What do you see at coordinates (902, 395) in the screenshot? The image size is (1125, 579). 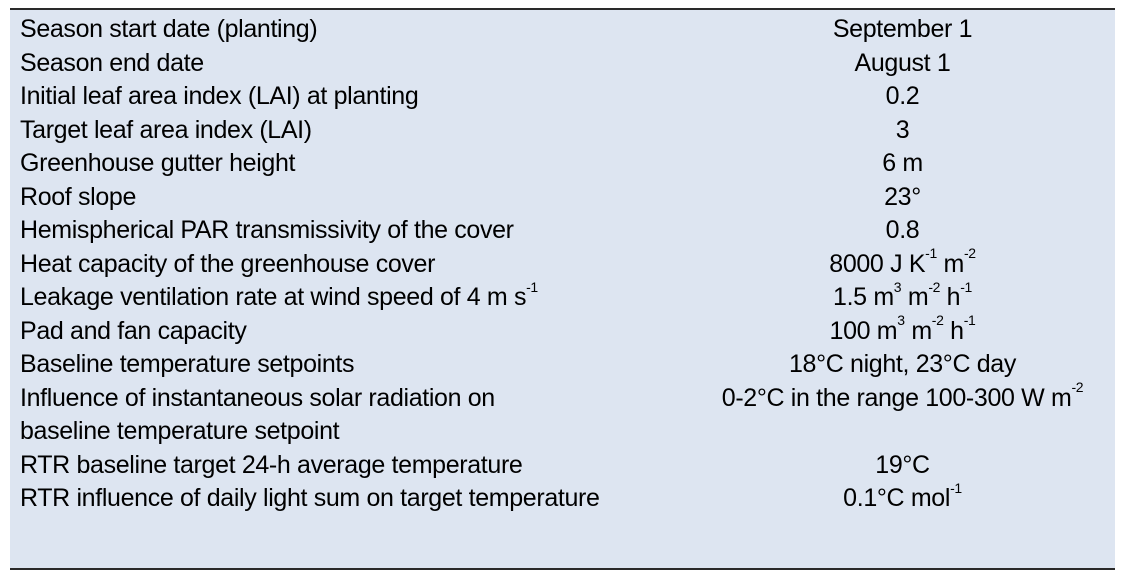 I see `parameter-value: 0-2°C in the range 100-300 W m-2` at bounding box center [902, 395].